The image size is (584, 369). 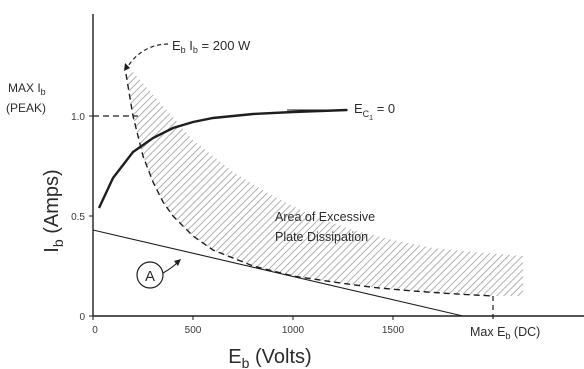 I want to click on max-ib-peak-label: (PEAK), so click(x=26, y=108).